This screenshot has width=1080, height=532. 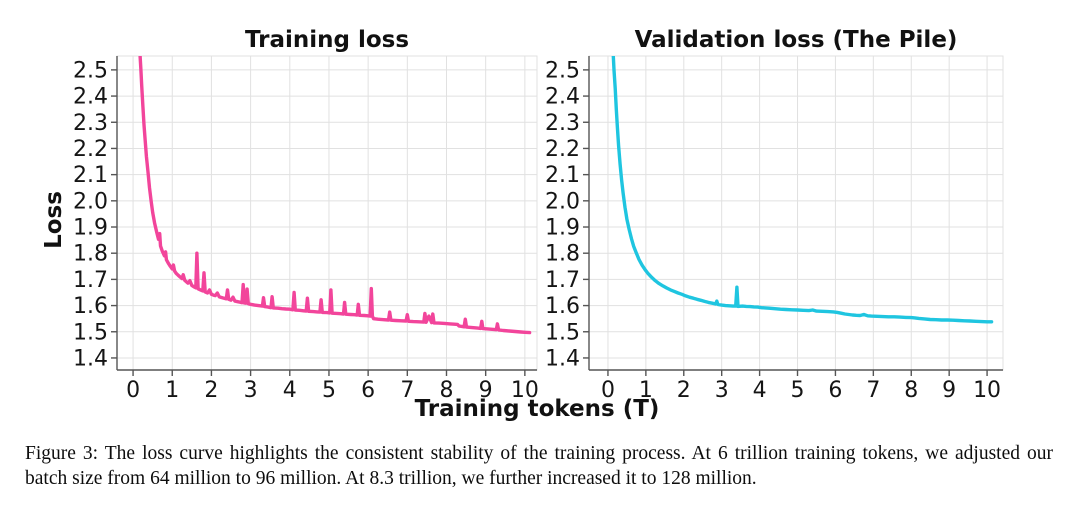 I want to click on x-axis-label: Training tokens (T), so click(x=537, y=409).